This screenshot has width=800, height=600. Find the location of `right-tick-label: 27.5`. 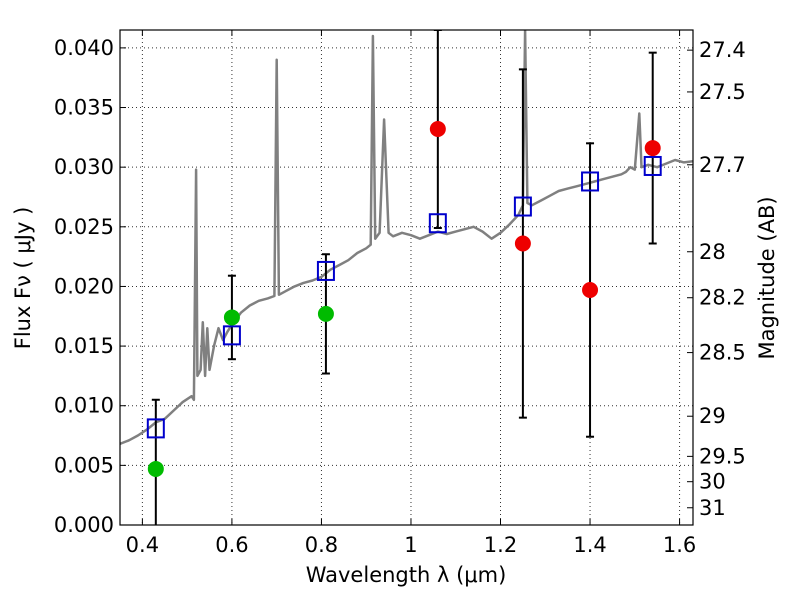

right-tick-label: 27.5 is located at coordinates (722, 92).